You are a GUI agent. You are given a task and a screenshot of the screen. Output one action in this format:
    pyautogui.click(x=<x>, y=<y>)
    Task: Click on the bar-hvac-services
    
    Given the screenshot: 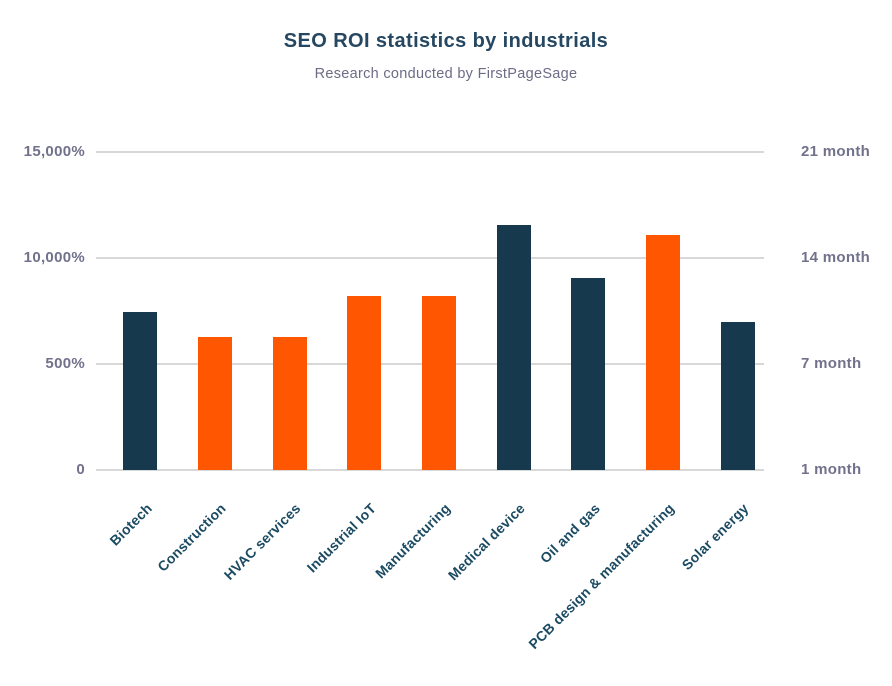 What is the action you would take?
    pyautogui.click(x=289, y=403)
    